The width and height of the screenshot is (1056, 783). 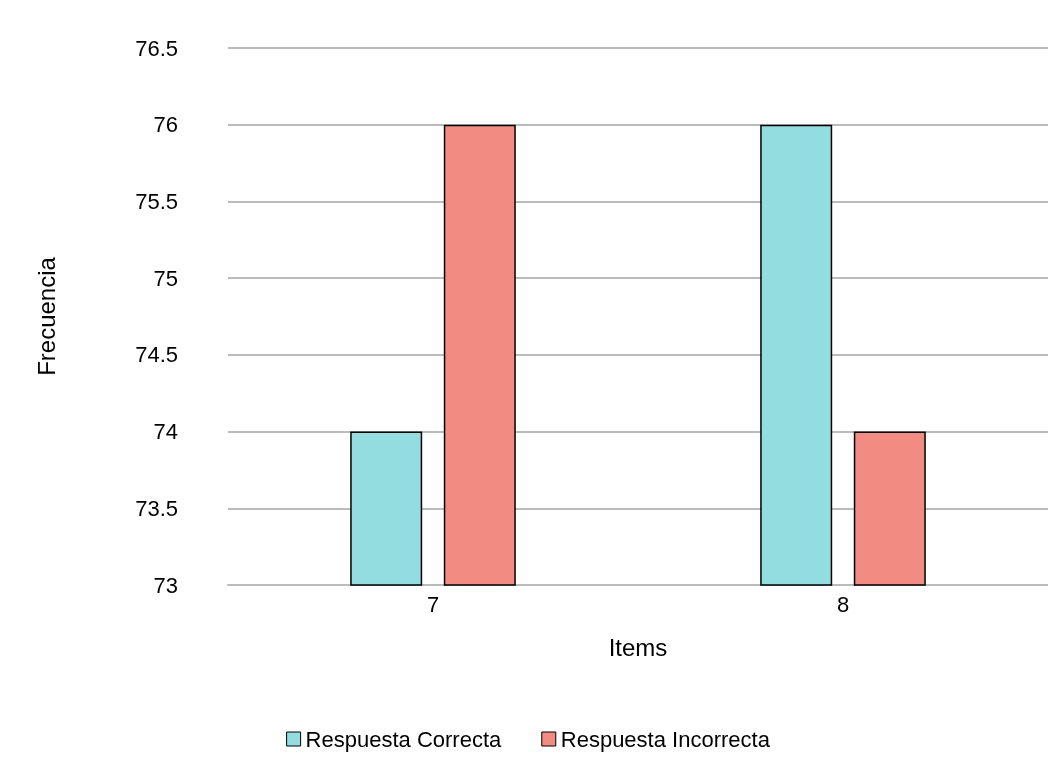 What do you see at coordinates (638, 647) in the screenshot?
I see `x-axis-title: Items` at bounding box center [638, 647].